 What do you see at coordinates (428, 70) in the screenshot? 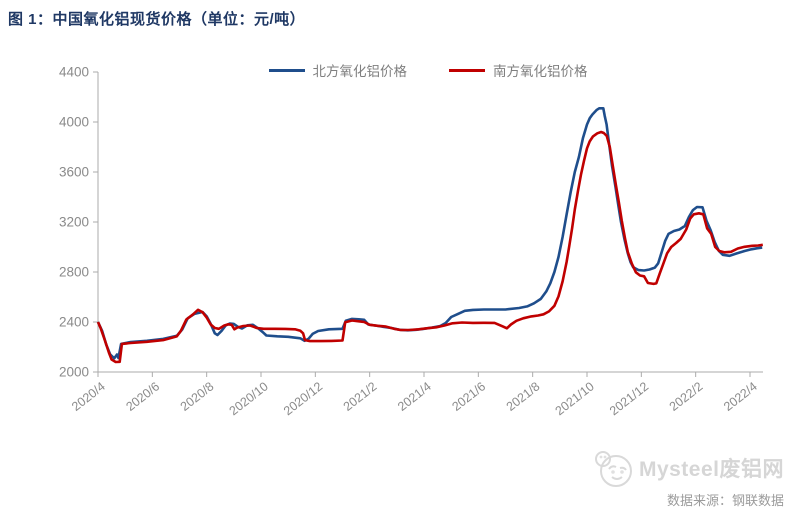
I see `chart-legend: 北方氧化铝价格 南方氧化铝价格` at bounding box center [428, 70].